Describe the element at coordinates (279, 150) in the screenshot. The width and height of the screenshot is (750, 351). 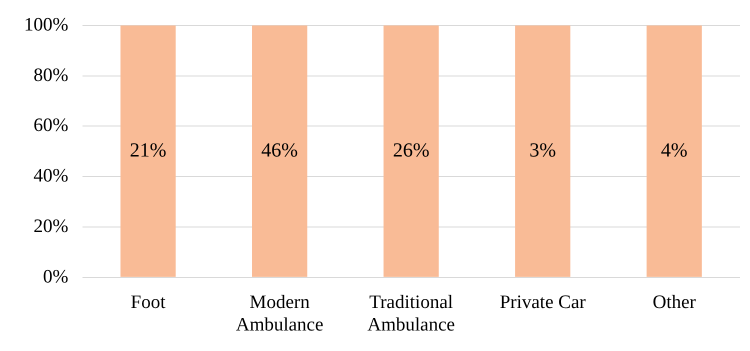
I see `annotation: 46%` at that location.